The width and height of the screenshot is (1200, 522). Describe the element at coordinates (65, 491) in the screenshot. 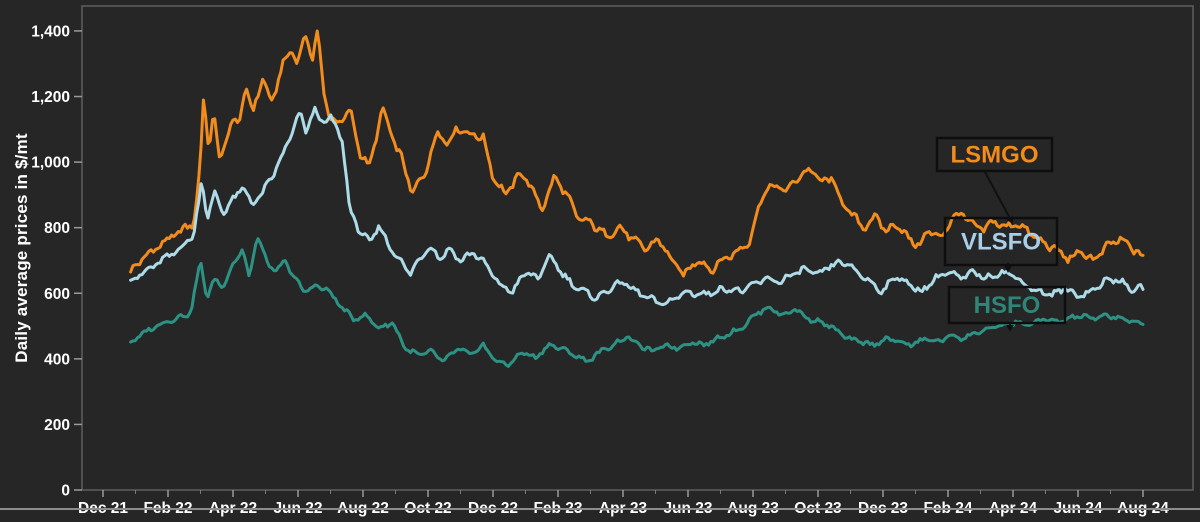

I see `y-tick-label: 0` at that location.